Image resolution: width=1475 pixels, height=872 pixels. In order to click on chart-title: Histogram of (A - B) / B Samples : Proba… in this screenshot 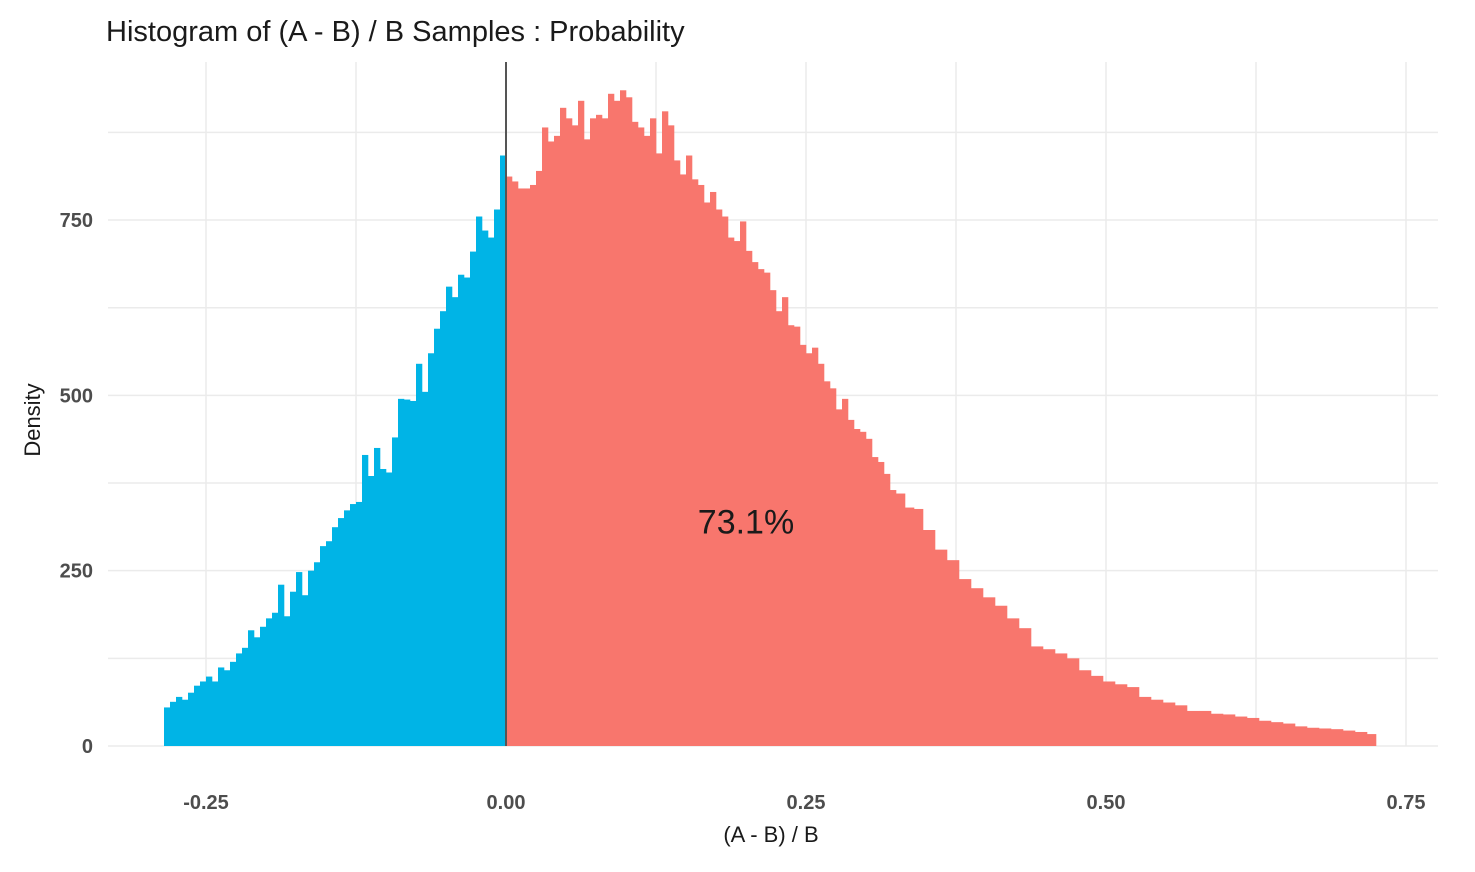, I will do `click(395, 32)`.